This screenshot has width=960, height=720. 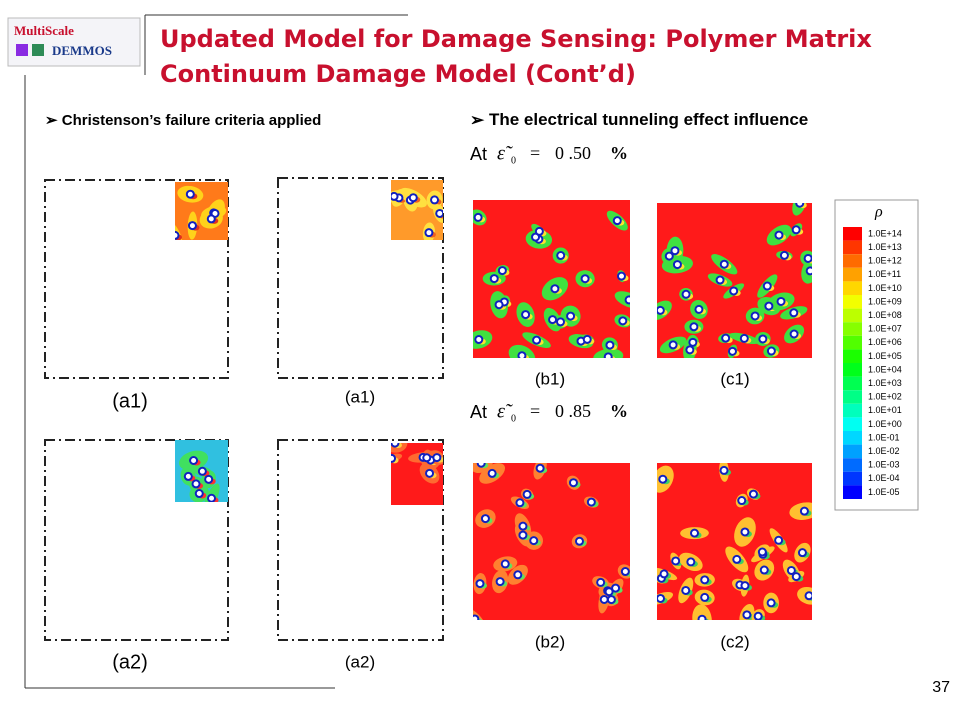 What do you see at coordinates (44, 30) in the screenshot?
I see `logo-text: MultiScale` at bounding box center [44, 30].